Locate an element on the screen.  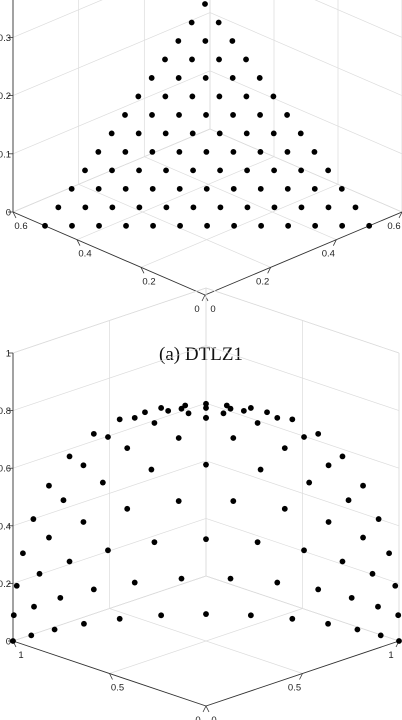
caption-dtlz1: (a) DTLZ1 is located at coordinates (201, 354).